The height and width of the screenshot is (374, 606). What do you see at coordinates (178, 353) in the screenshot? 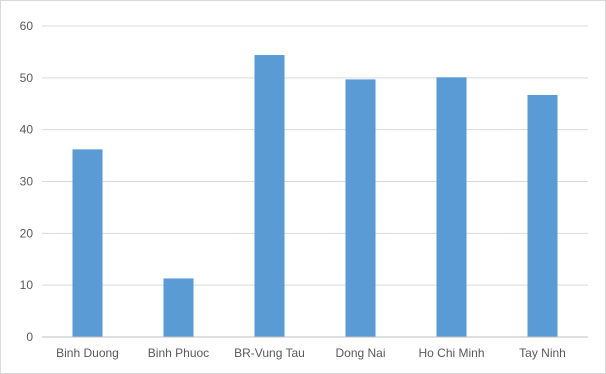
I see `x-tick-label: Binh Phuoc` at bounding box center [178, 353].